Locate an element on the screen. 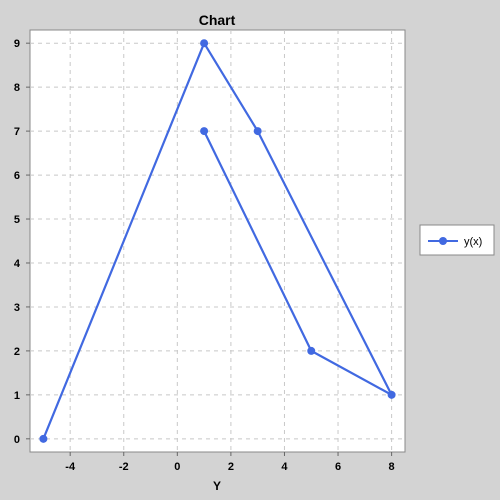  x-tick-label: 0 is located at coordinates (177, 467).